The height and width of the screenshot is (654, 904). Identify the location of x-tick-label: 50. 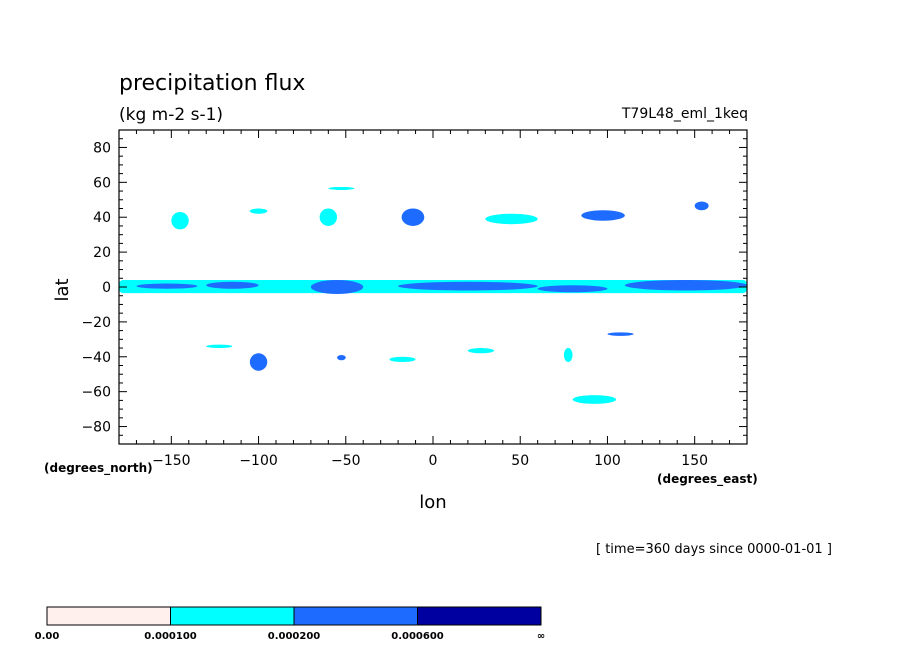
(520, 461).